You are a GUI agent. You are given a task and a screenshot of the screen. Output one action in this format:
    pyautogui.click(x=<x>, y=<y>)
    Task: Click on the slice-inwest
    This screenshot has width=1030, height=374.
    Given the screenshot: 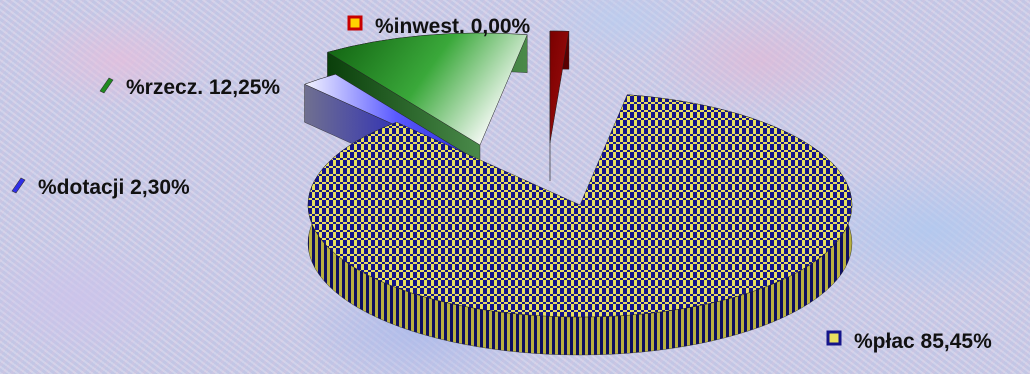 What is the action you would take?
    pyautogui.click(x=559, y=87)
    